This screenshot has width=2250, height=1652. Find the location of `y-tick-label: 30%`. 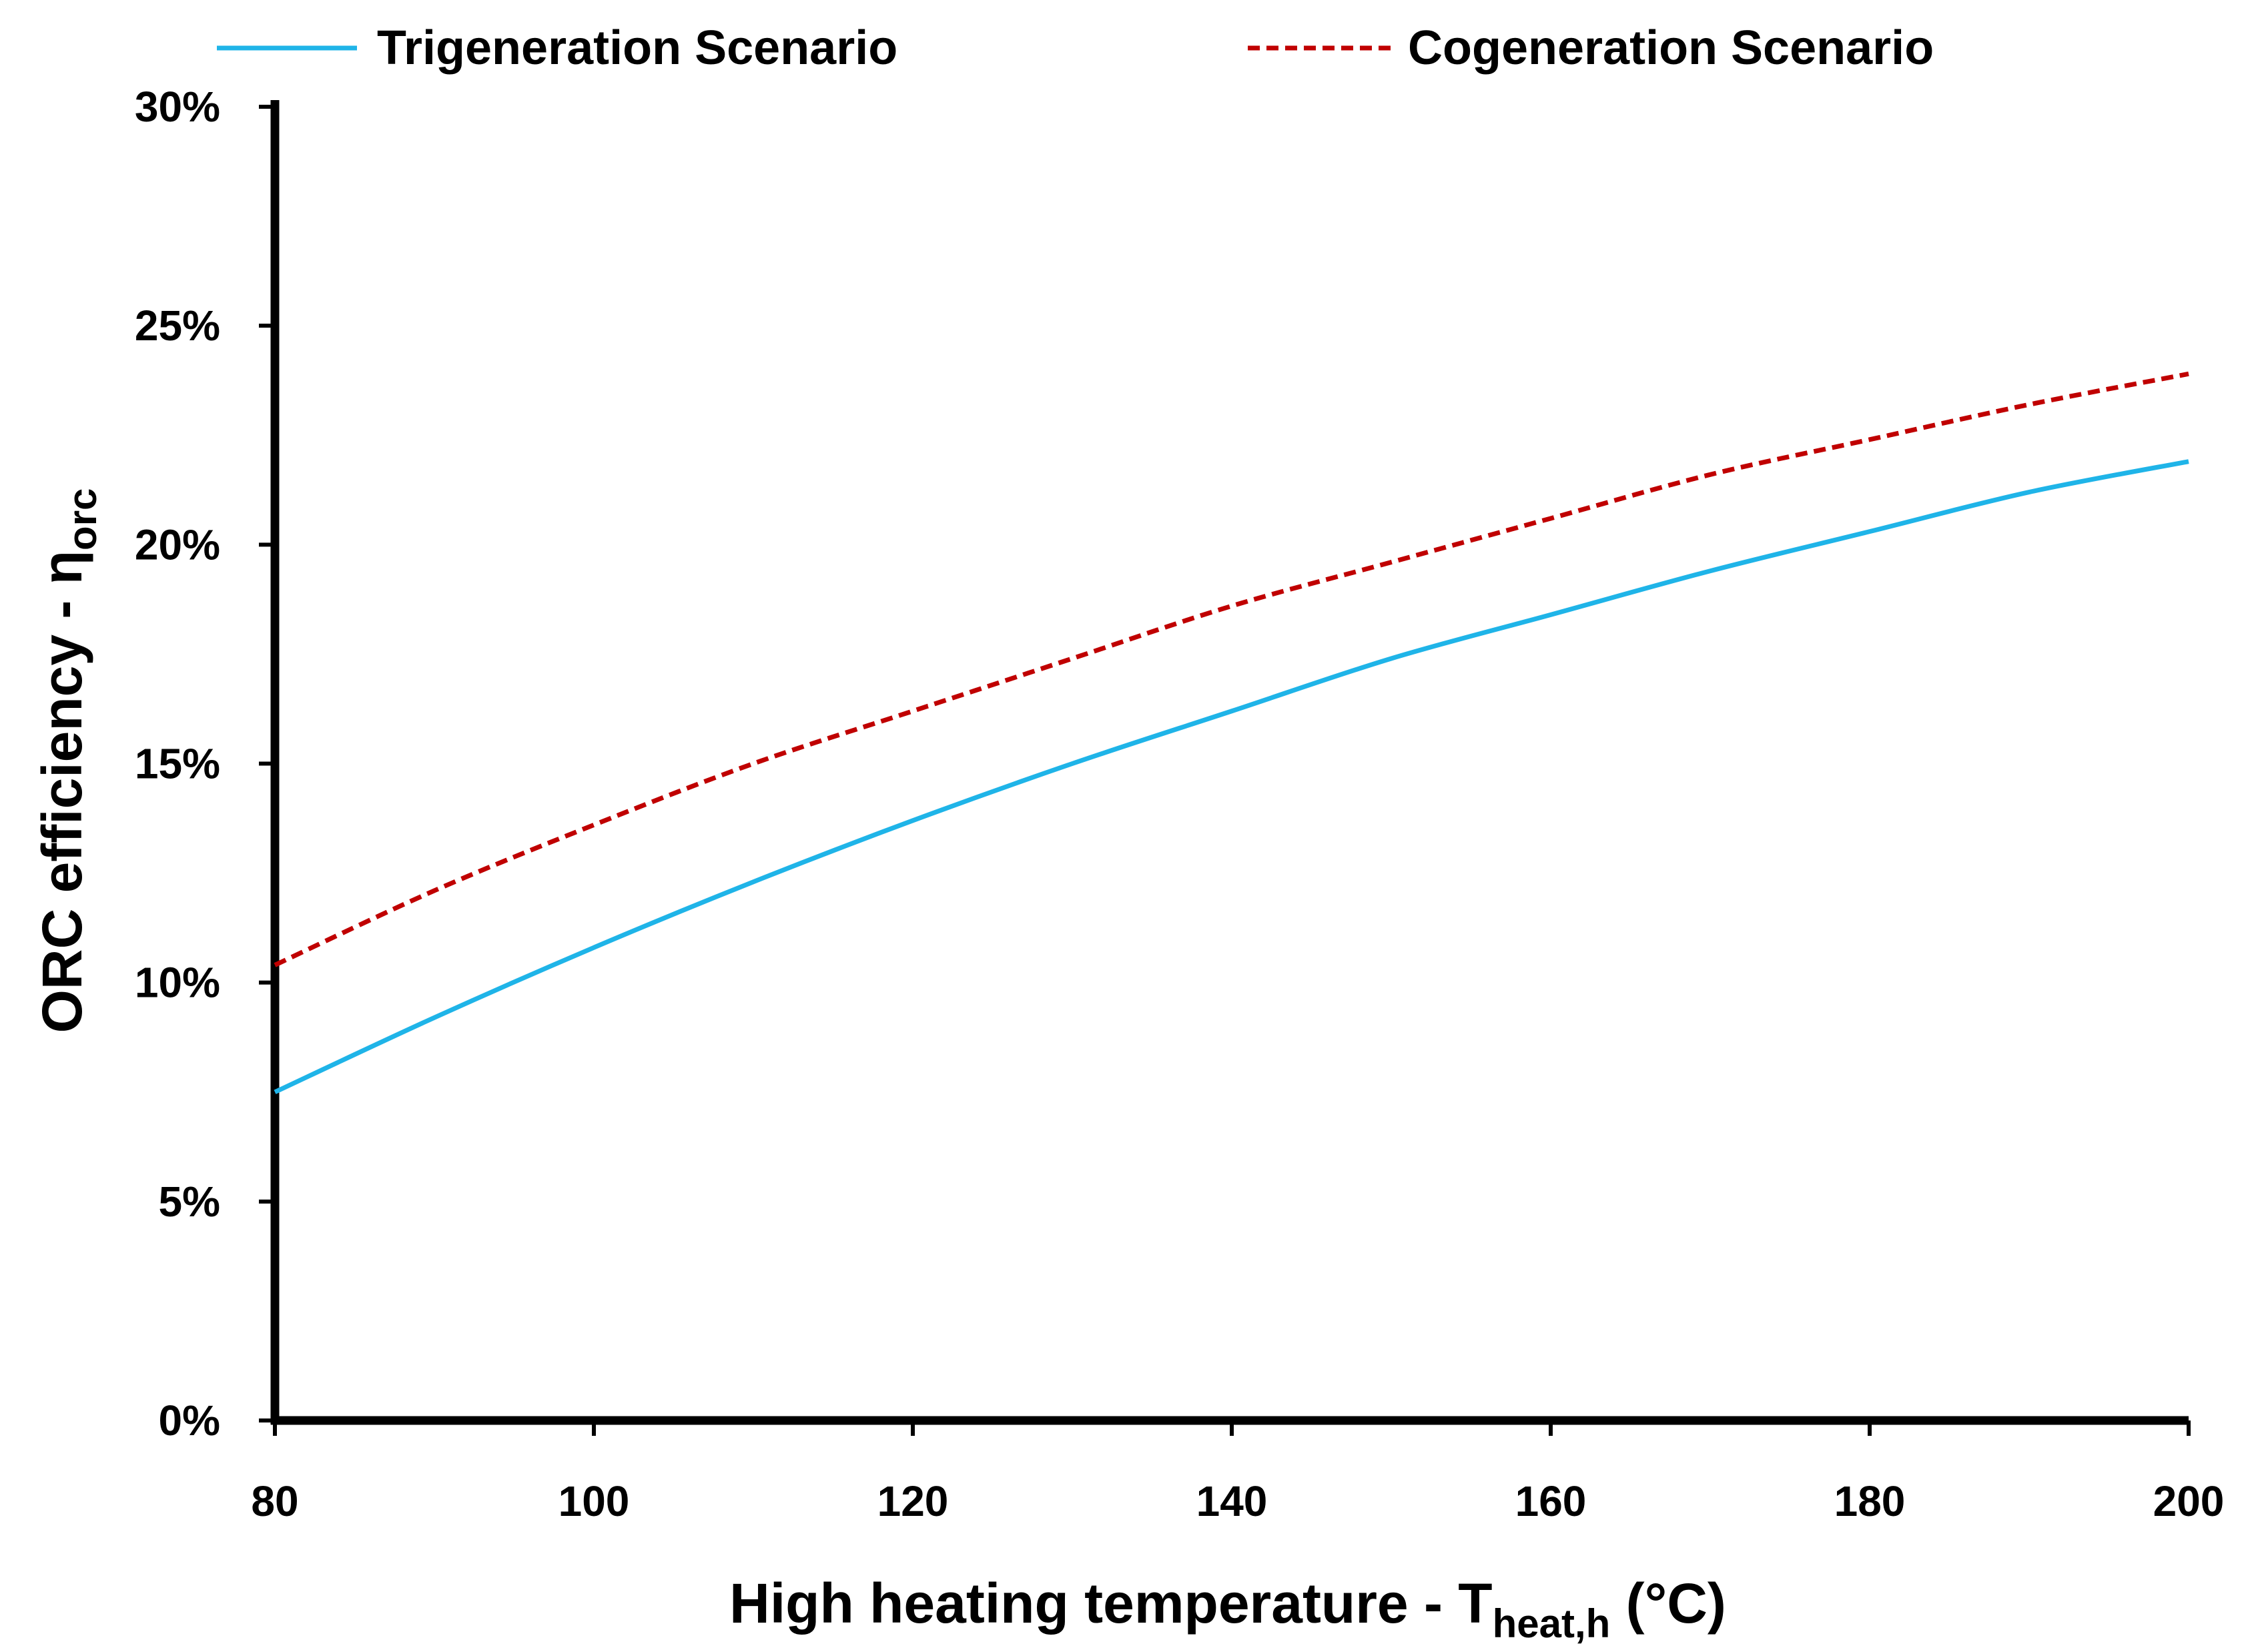

y-tick-label: 30% is located at coordinates (177, 107).